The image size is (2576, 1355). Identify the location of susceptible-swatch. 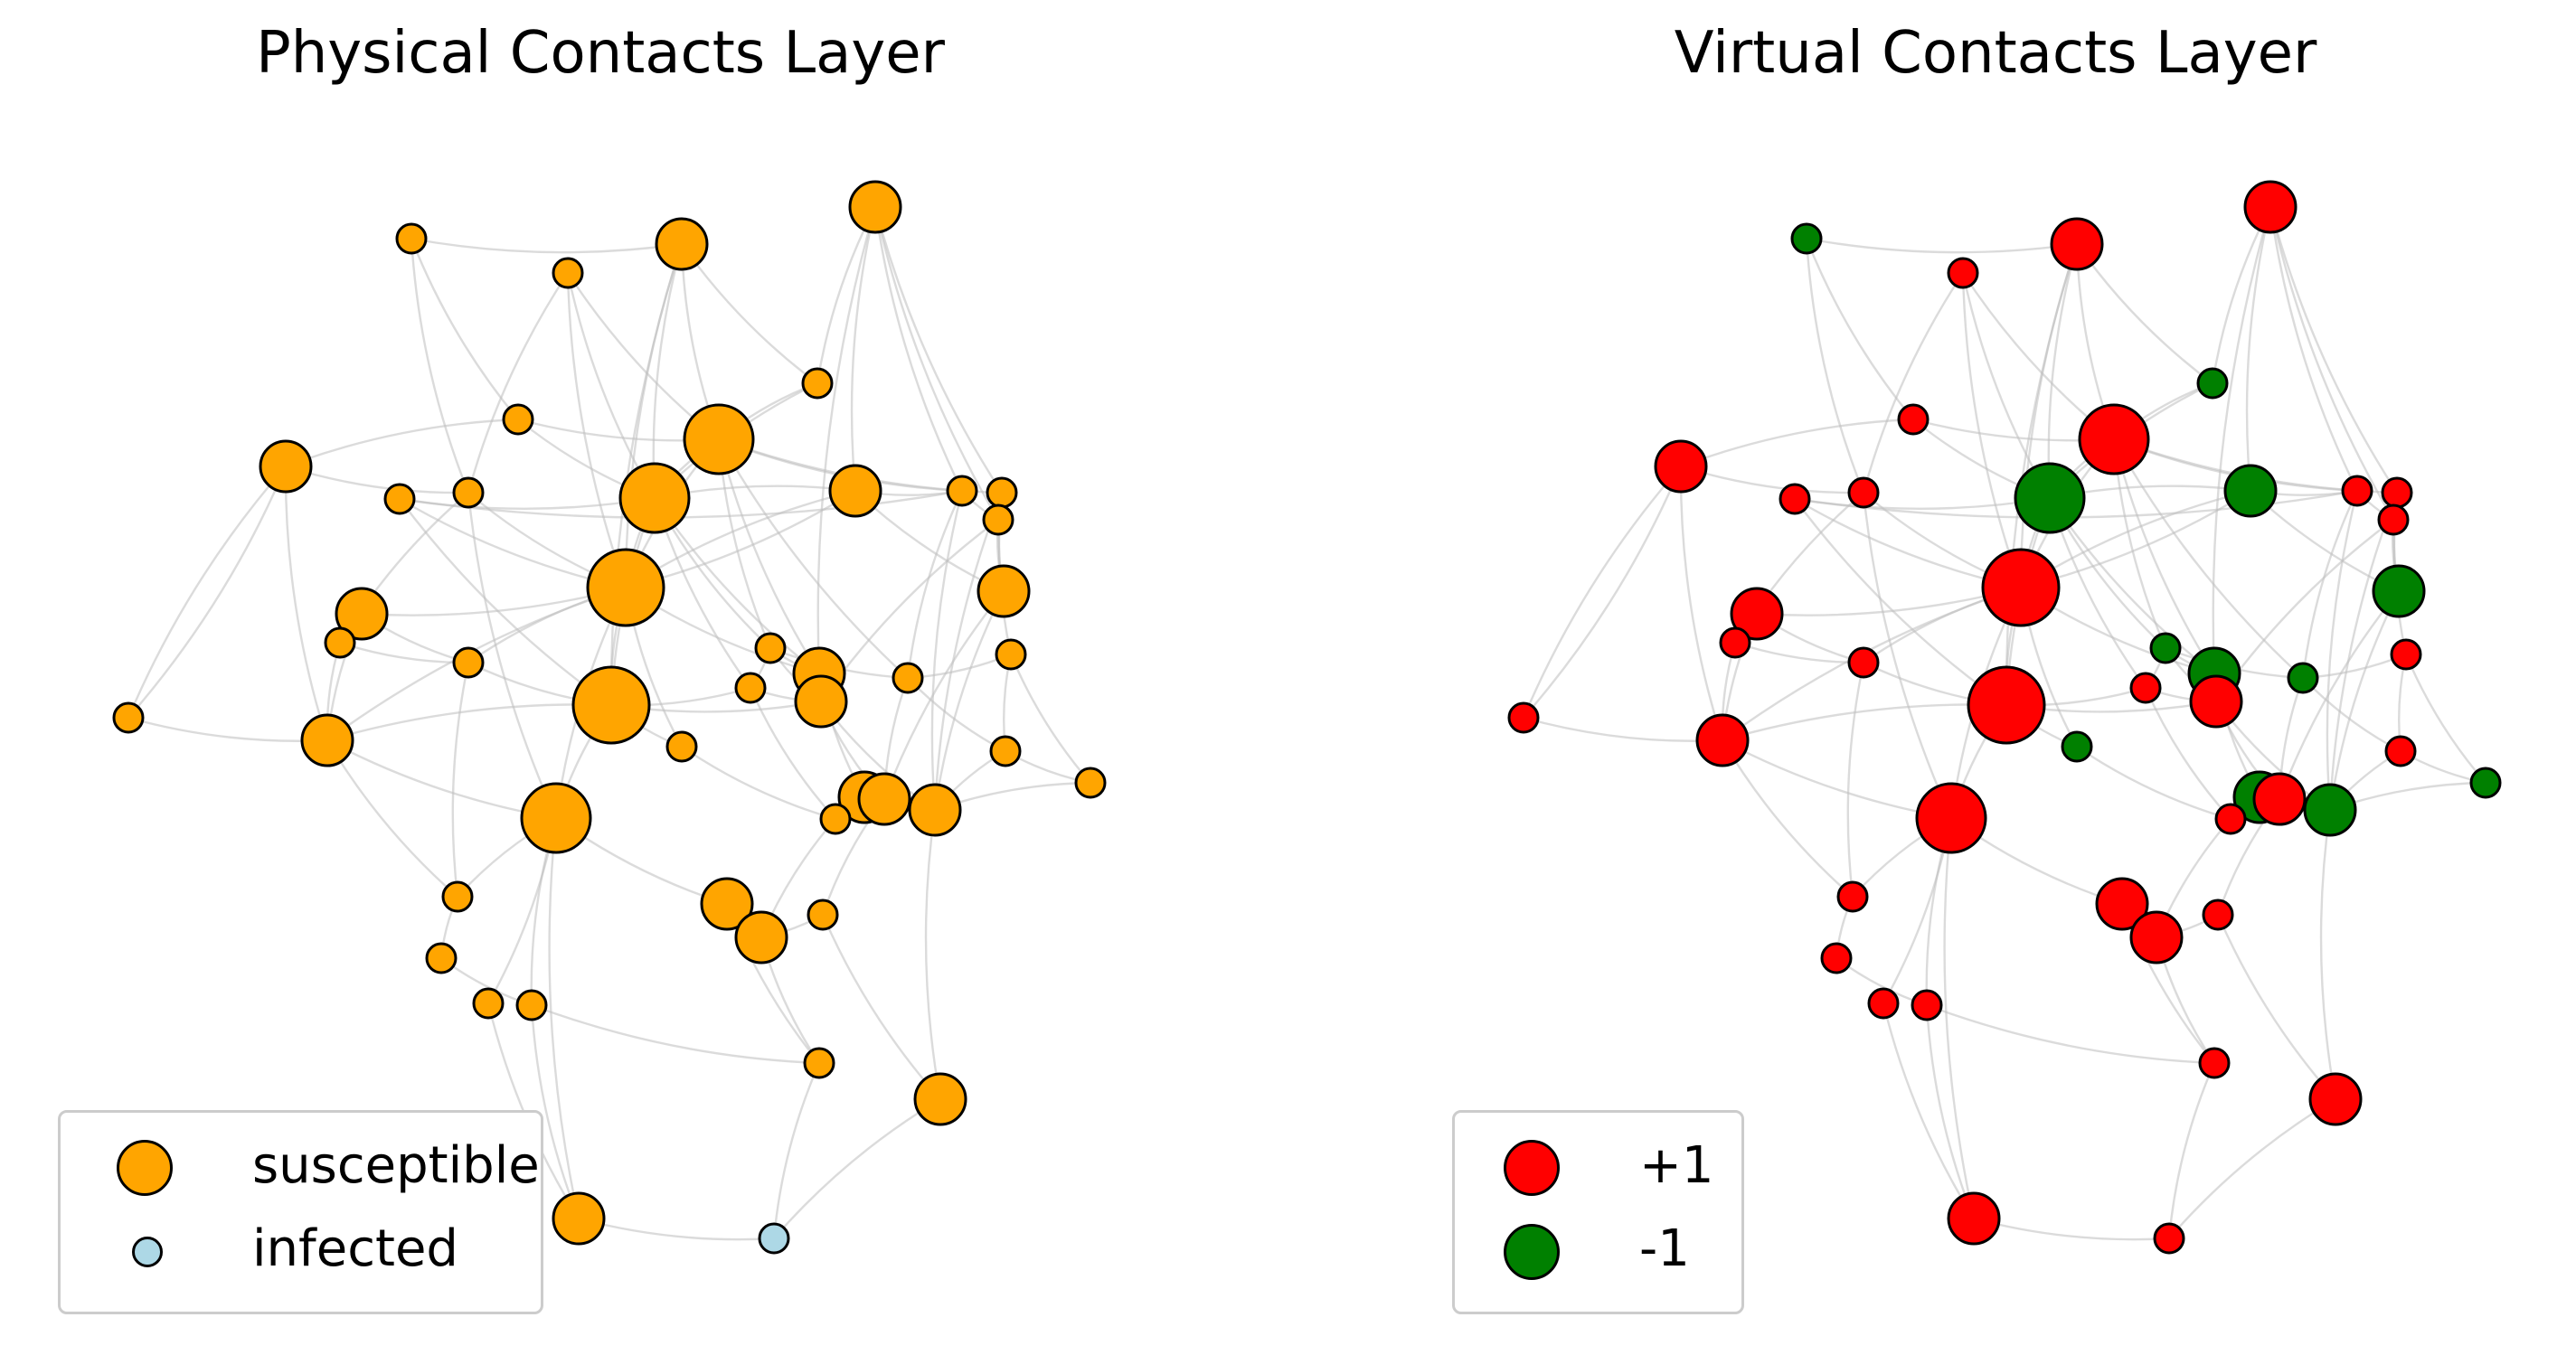
(145, 1168).